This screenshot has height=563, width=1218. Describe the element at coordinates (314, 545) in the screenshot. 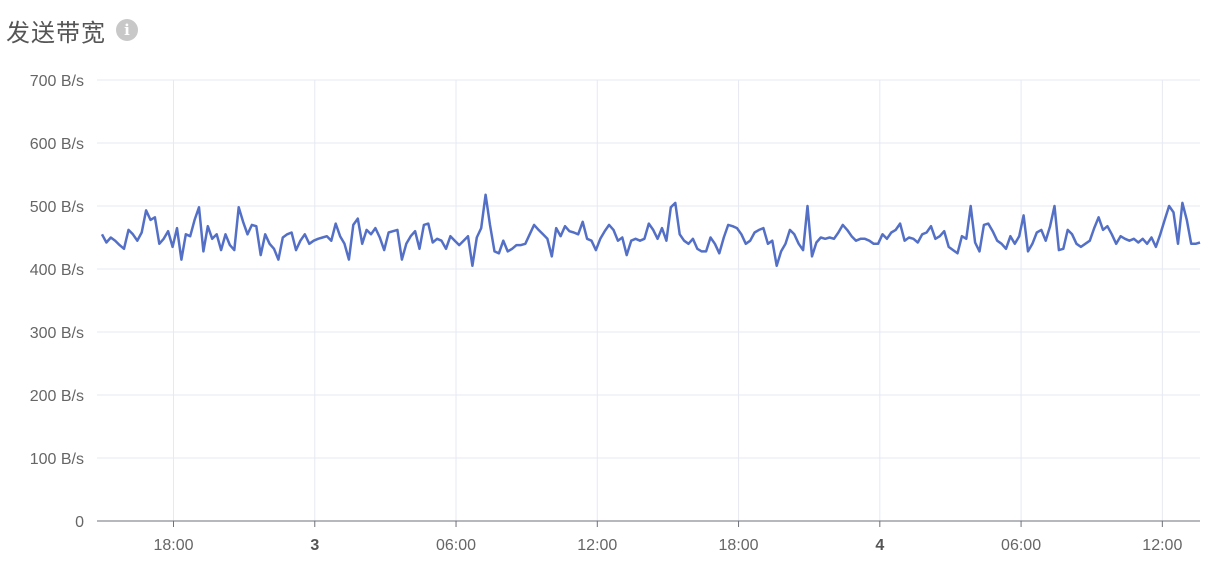

I see `x-tick-label: 3` at that location.